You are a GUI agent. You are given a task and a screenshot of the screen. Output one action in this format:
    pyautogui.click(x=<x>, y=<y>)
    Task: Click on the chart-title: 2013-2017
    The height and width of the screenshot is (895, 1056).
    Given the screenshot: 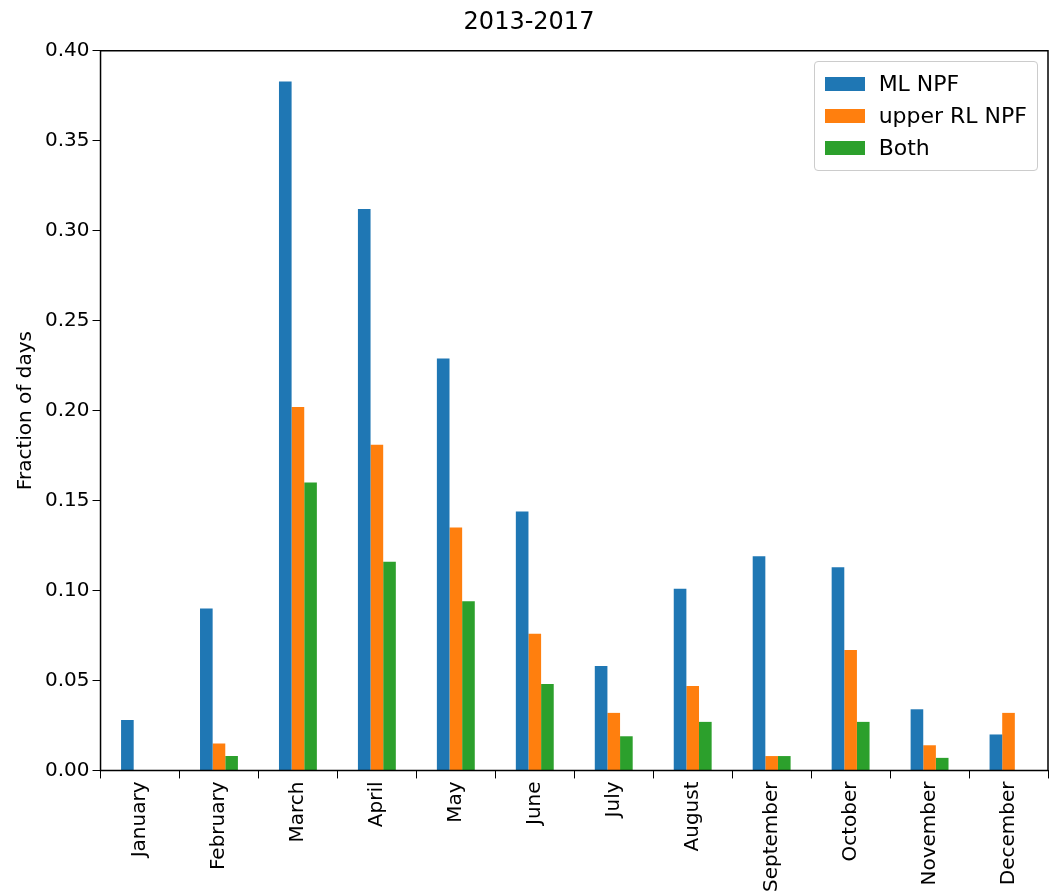 What is the action you would take?
    pyautogui.click(x=529, y=20)
    